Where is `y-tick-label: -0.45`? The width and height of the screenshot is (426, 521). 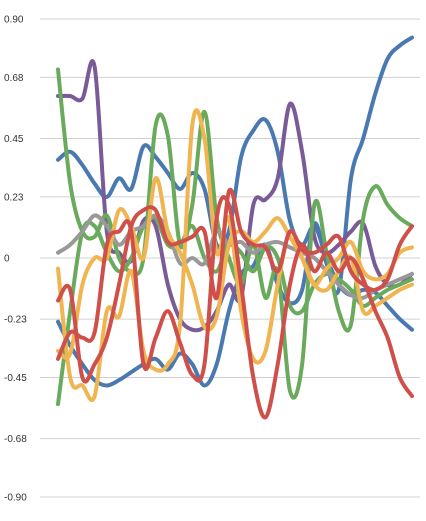 y-tick-label: -0.45 is located at coordinates (15, 378).